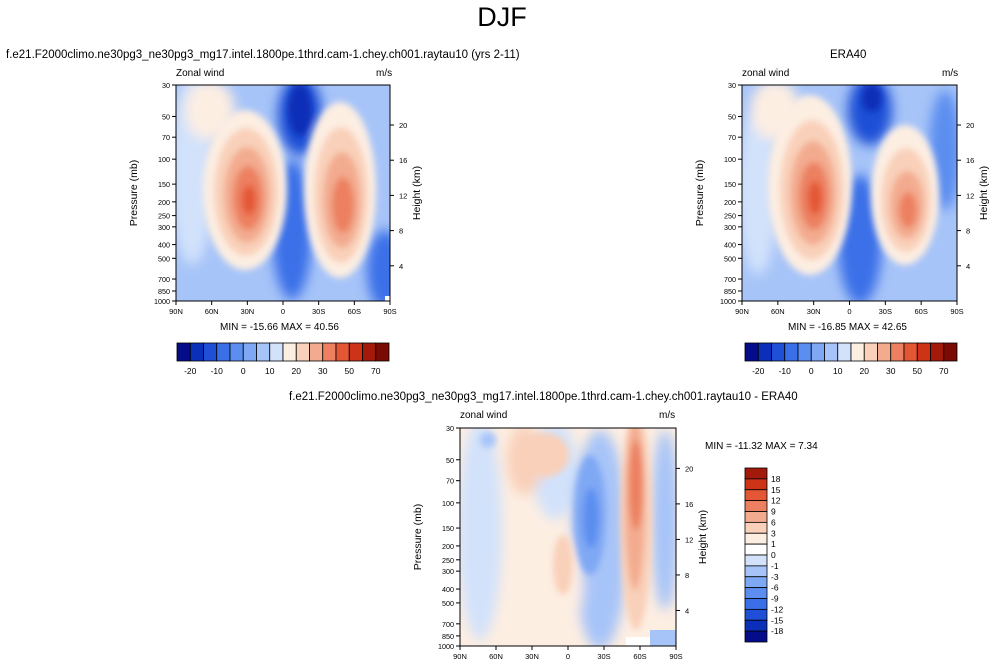 This screenshot has width=1004, height=669. What do you see at coordinates (838, 371) in the screenshot?
I see `obs-colorbar-label: 10` at bounding box center [838, 371].